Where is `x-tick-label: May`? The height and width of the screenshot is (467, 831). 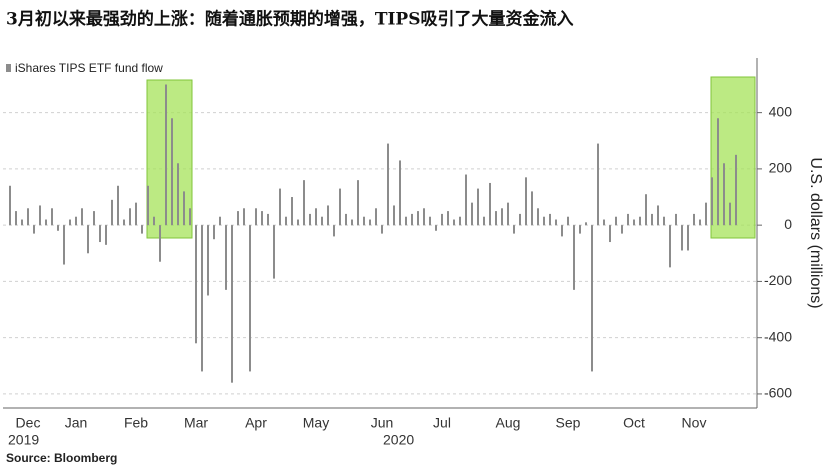 x-tick-label: May is located at coordinates (316, 423).